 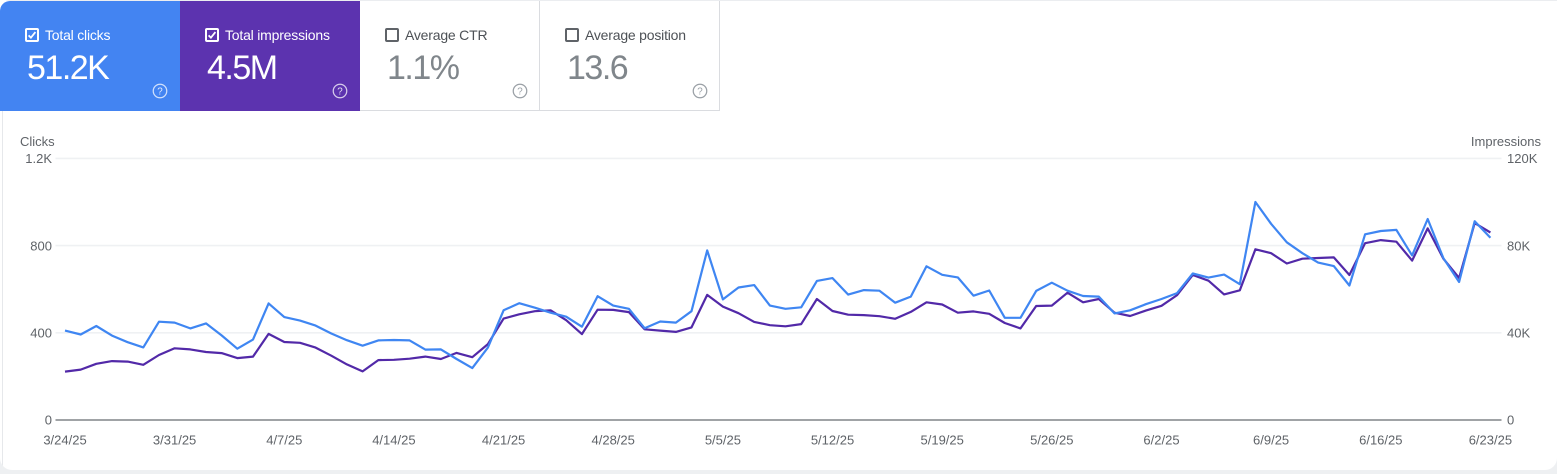 What do you see at coordinates (1271, 440) in the screenshot?
I see `svg-text: 6/9/25` at bounding box center [1271, 440].